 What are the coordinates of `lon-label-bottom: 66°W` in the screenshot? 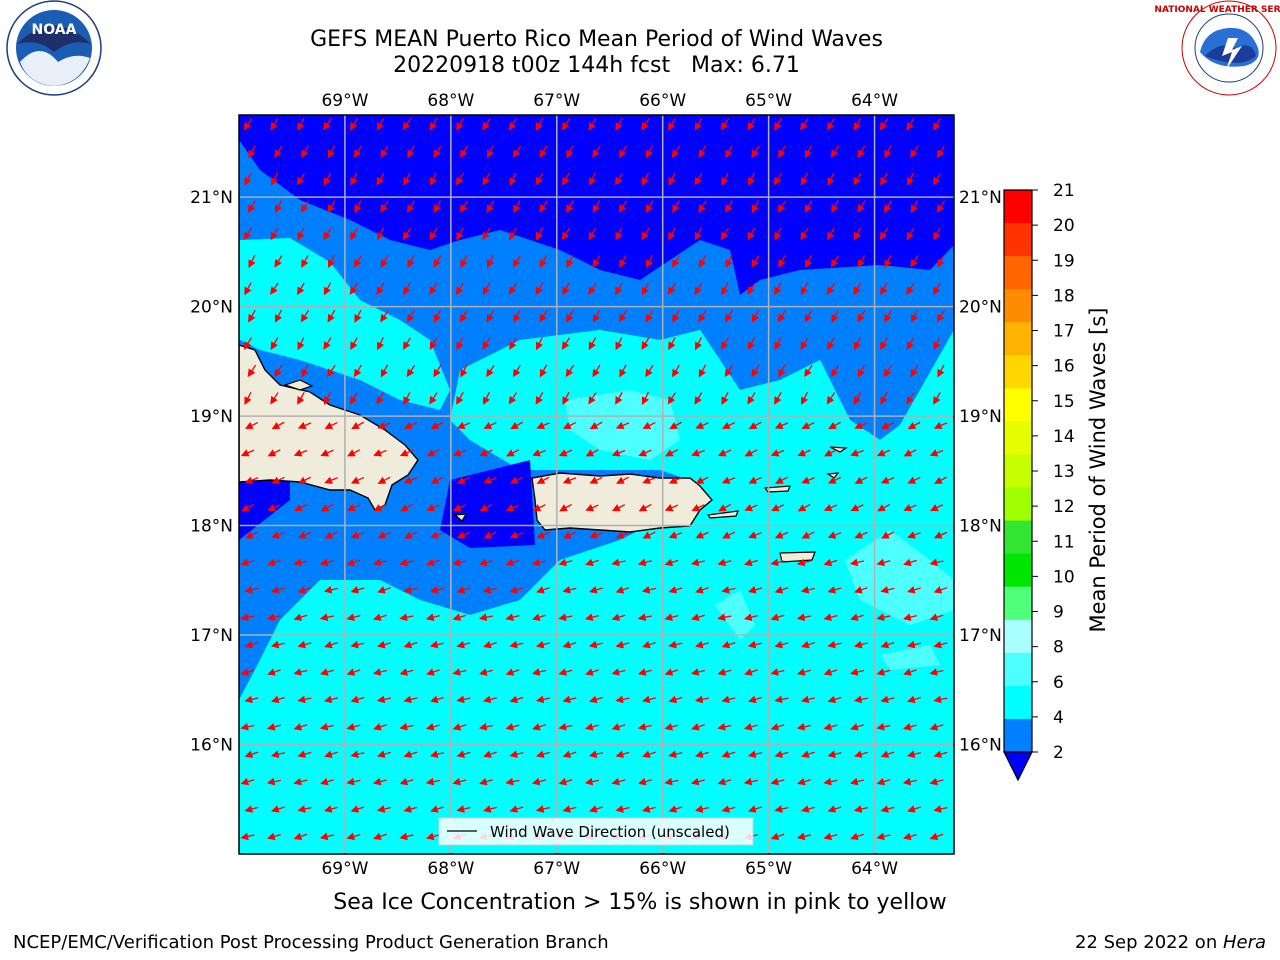 It's located at (662, 869).